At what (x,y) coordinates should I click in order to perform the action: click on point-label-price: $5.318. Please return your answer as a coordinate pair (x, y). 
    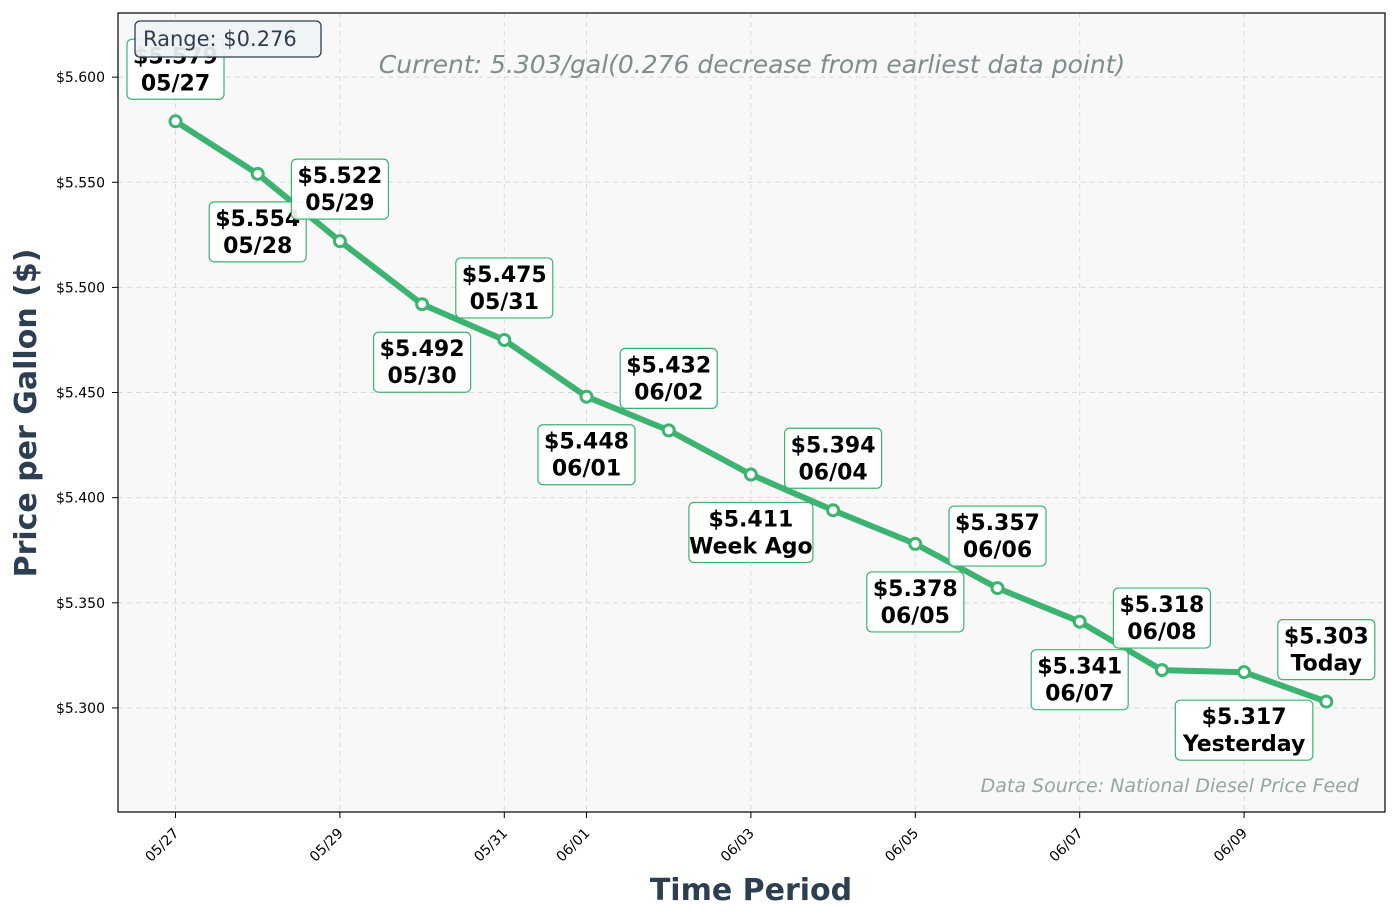
    Looking at the image, I should click on (1161, 605).